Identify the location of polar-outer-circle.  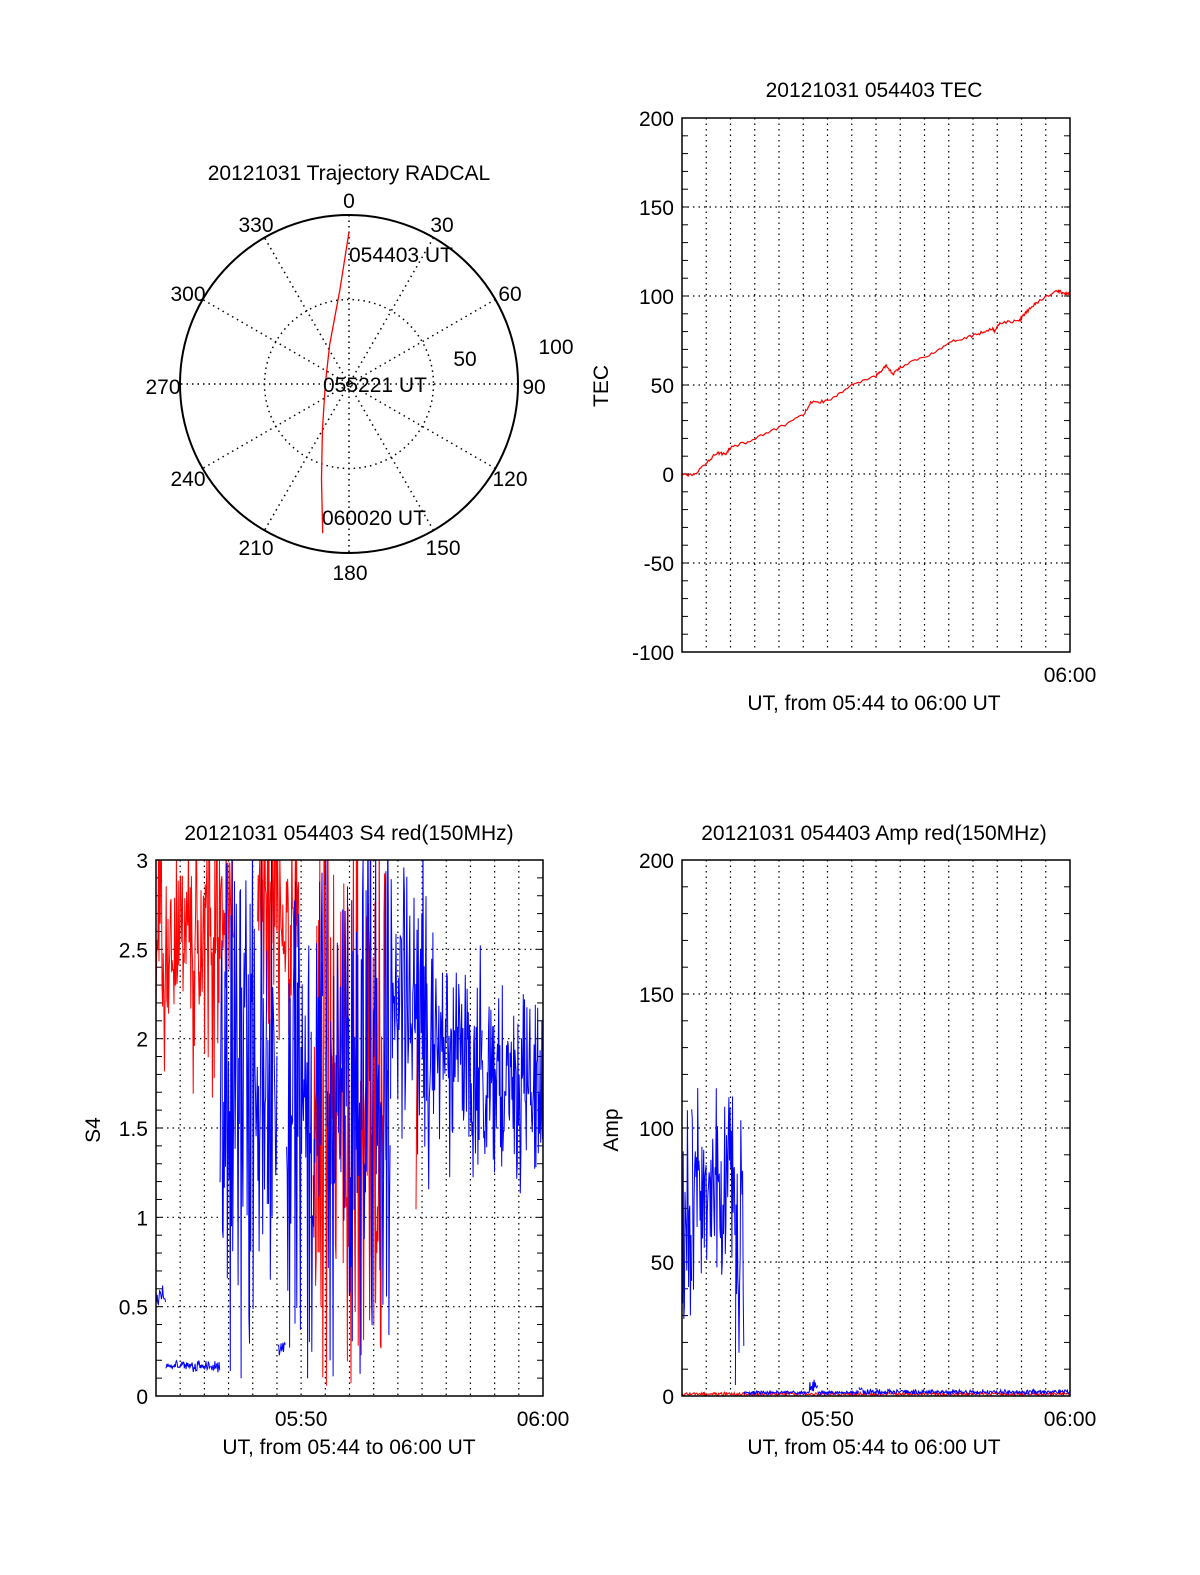
(349, 384).